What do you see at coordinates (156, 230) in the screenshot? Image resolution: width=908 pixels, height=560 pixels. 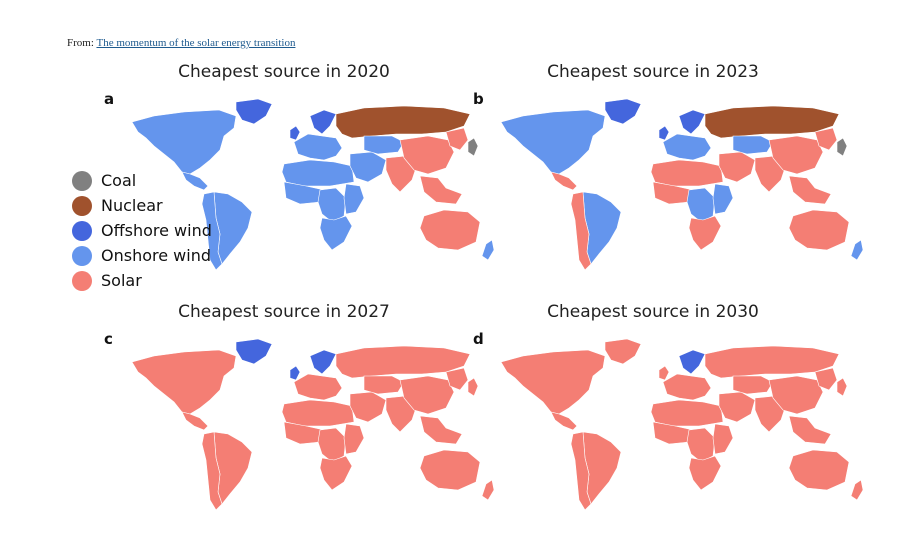 I see `legend-label: Offshore wind` at bounding box center [156, 230].